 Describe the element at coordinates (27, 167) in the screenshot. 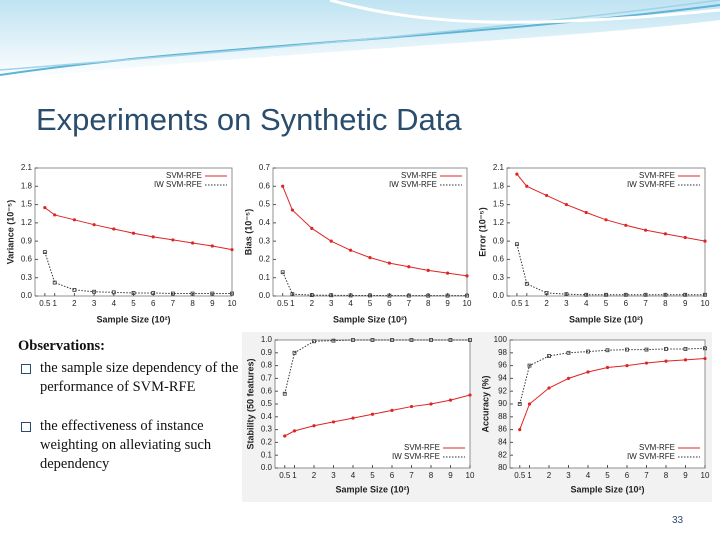

I see `y-tick-label: 2.1` at that location.